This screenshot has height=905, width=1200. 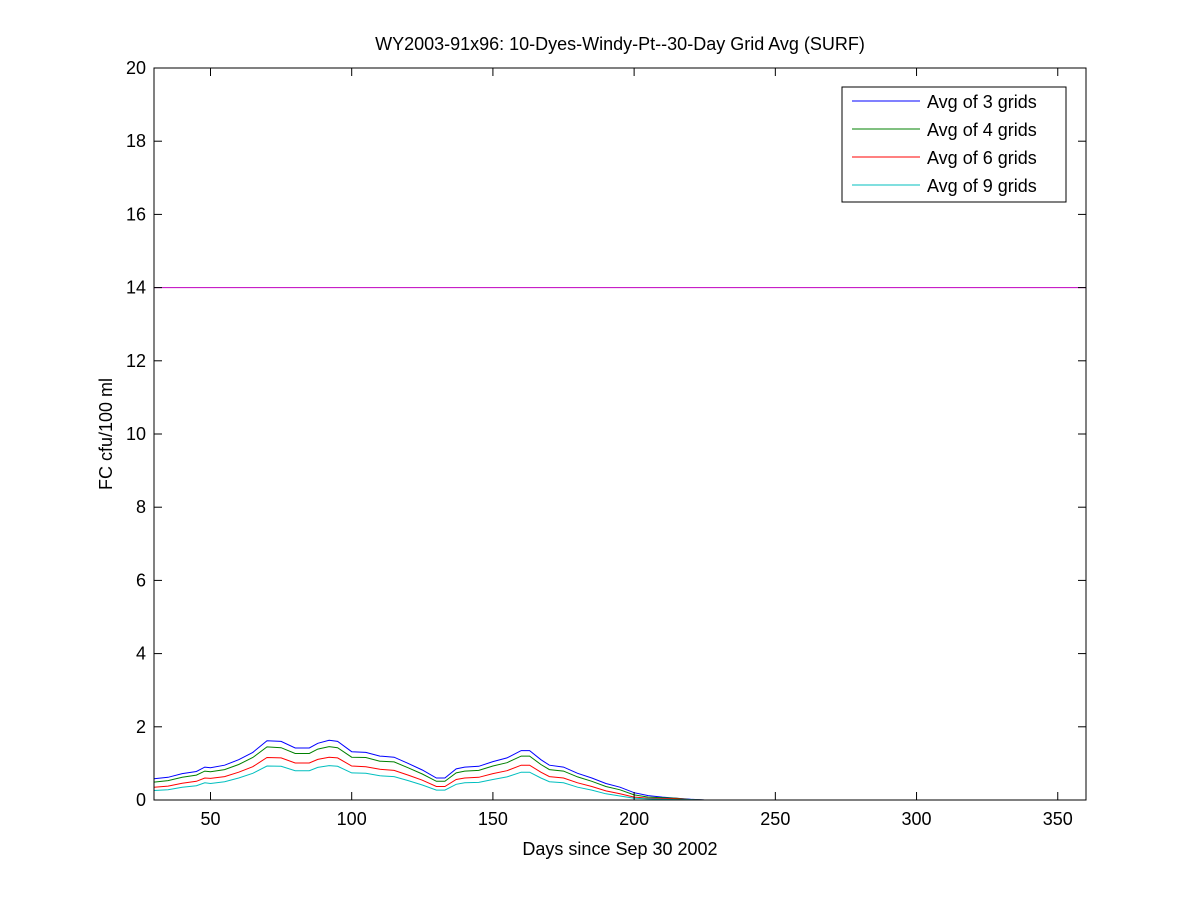 I want to click on legend-label: Avg of 3 grids, so click(x=982, y=102).